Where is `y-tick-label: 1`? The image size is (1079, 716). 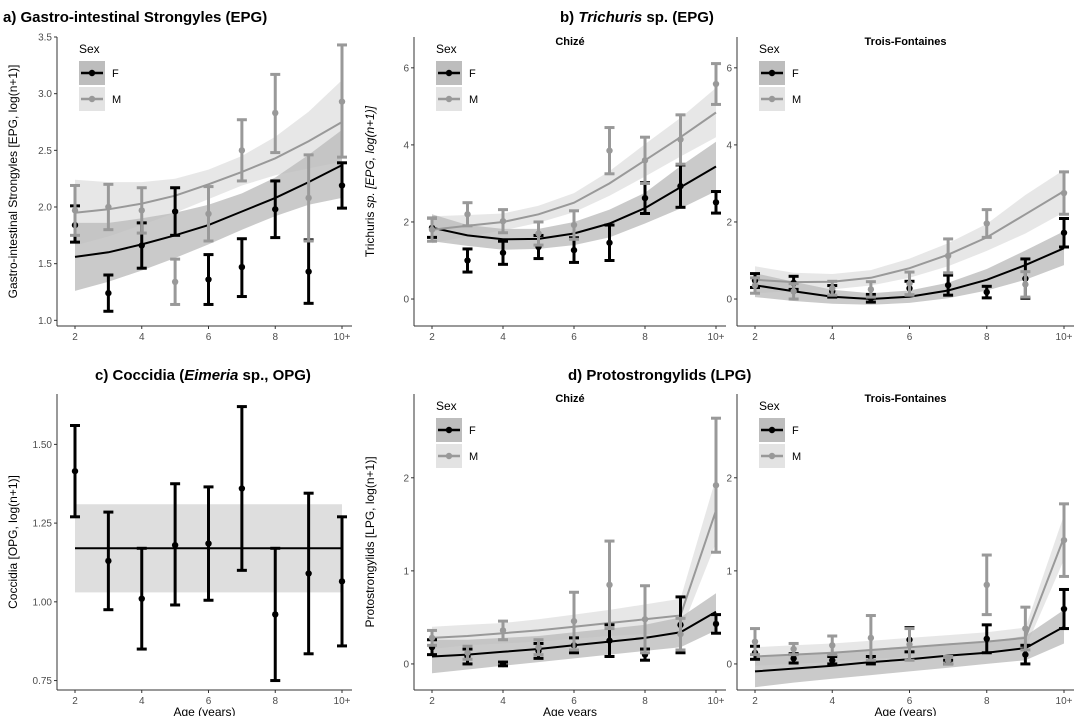
y-tick-label: 1 is located at coordinates (729, 571).